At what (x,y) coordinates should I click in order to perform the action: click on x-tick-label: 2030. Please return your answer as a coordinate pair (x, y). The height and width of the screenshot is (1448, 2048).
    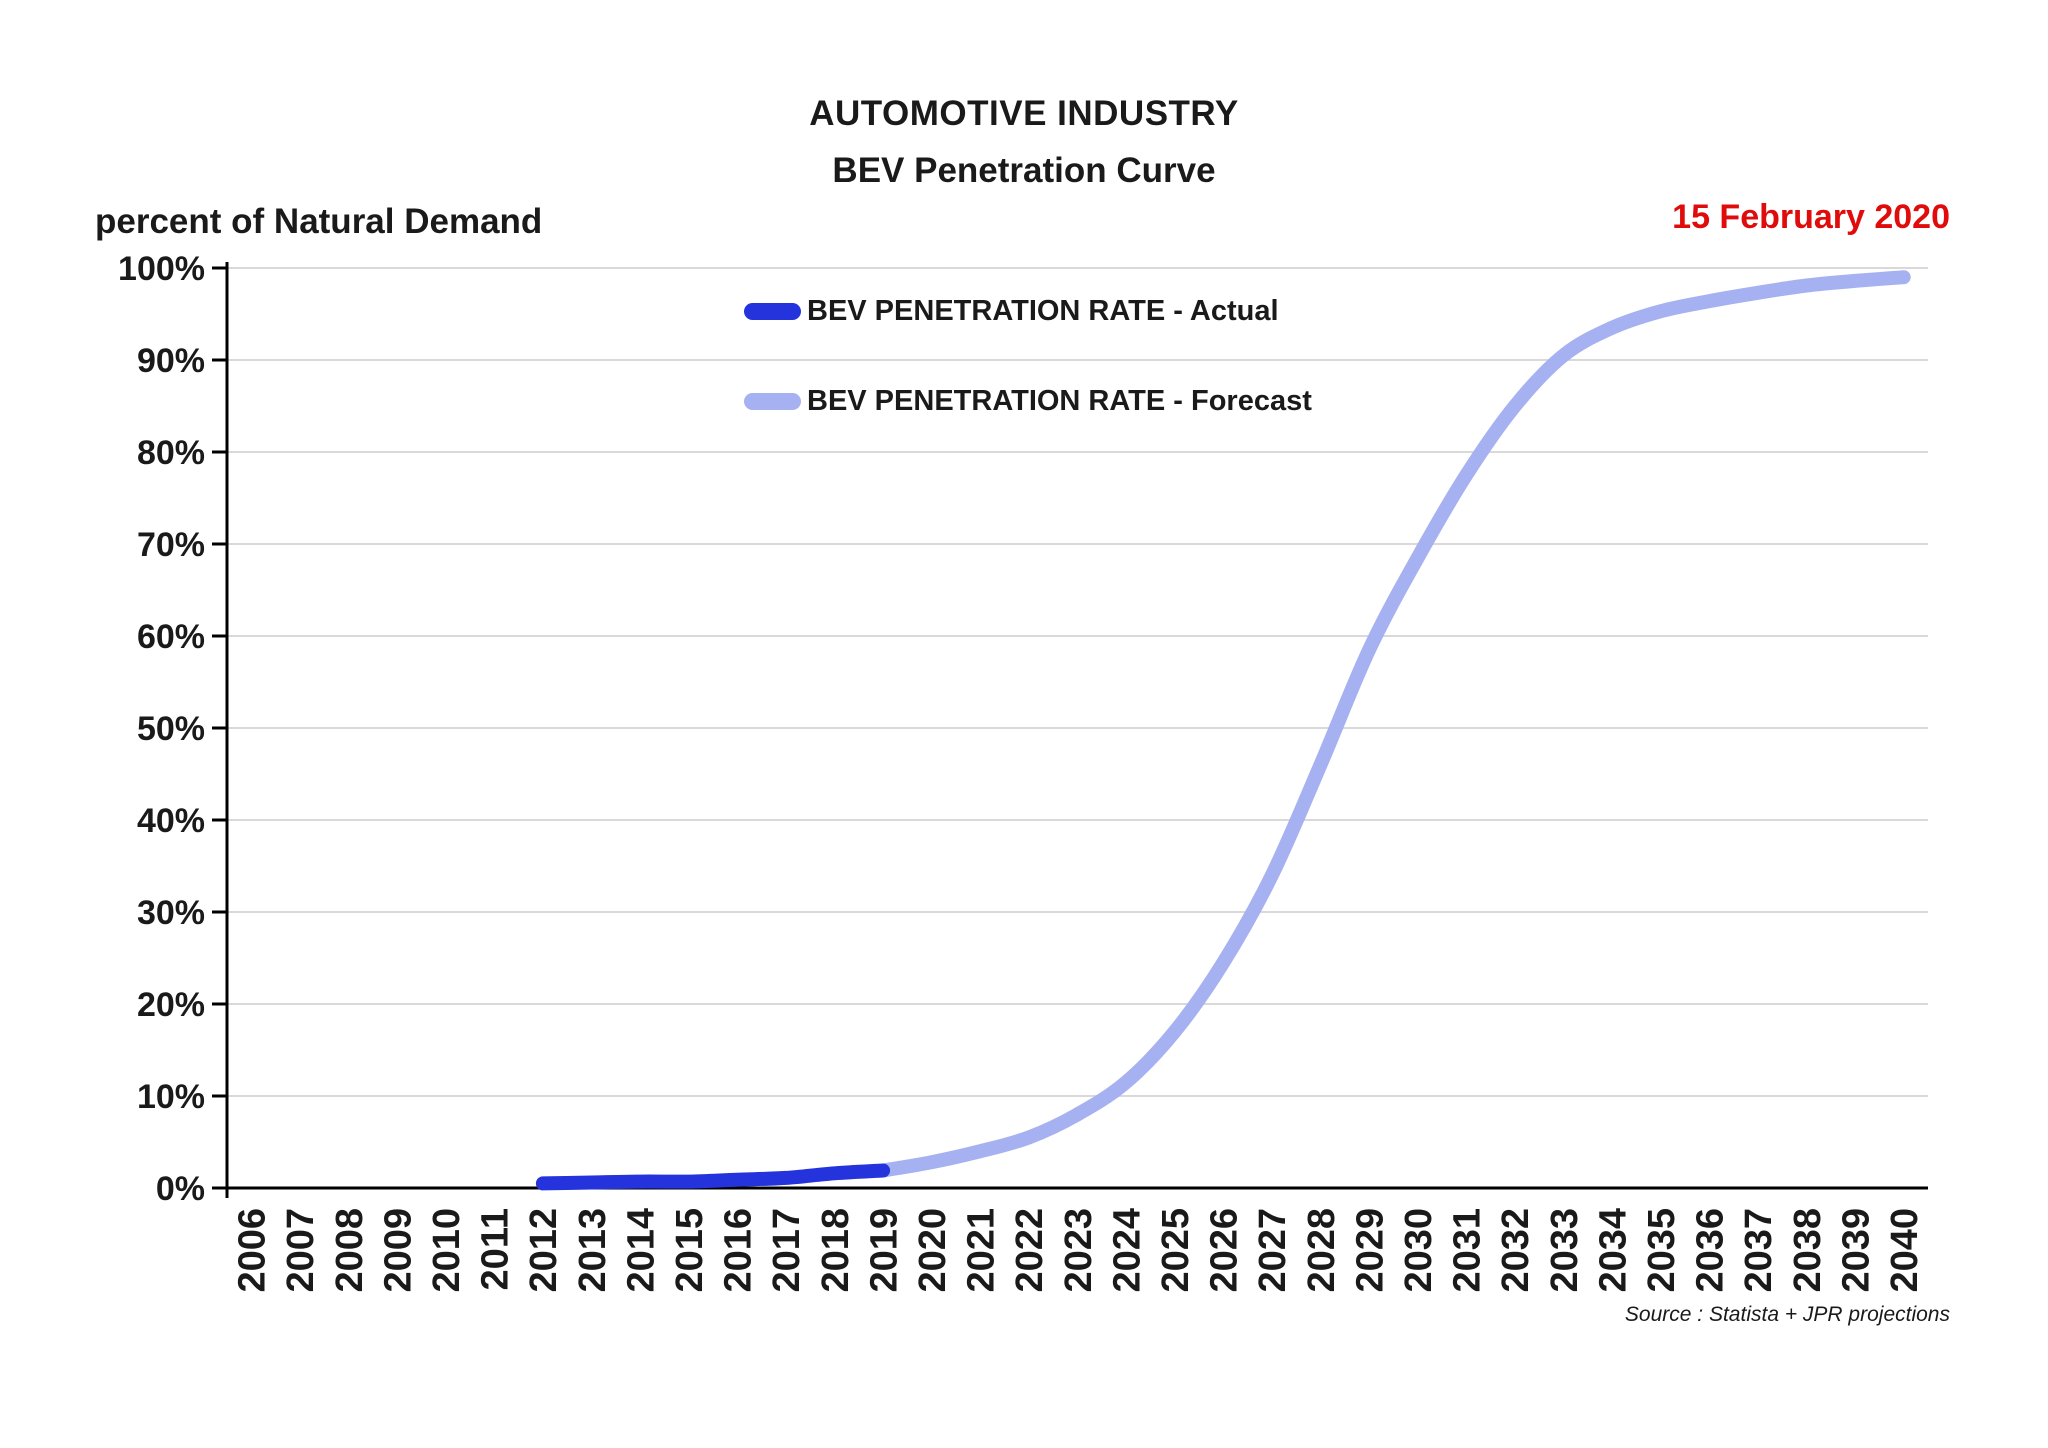
    Looking at the image, I should click on (1419, 1250).